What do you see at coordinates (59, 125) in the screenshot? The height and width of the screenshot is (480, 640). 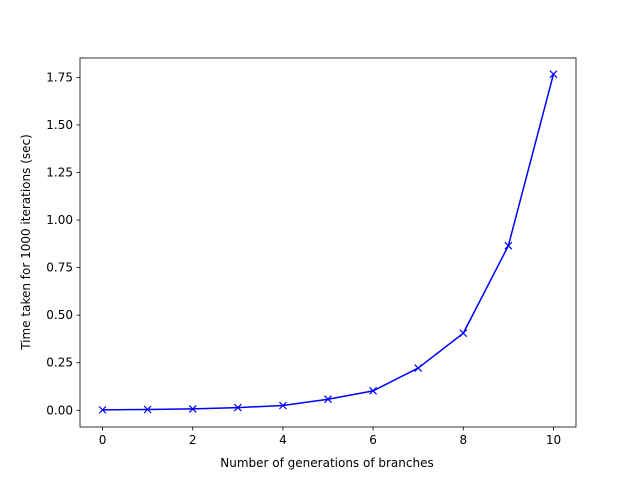 I see `y-tick-label: 1.50` at bounding box center [59, 125].